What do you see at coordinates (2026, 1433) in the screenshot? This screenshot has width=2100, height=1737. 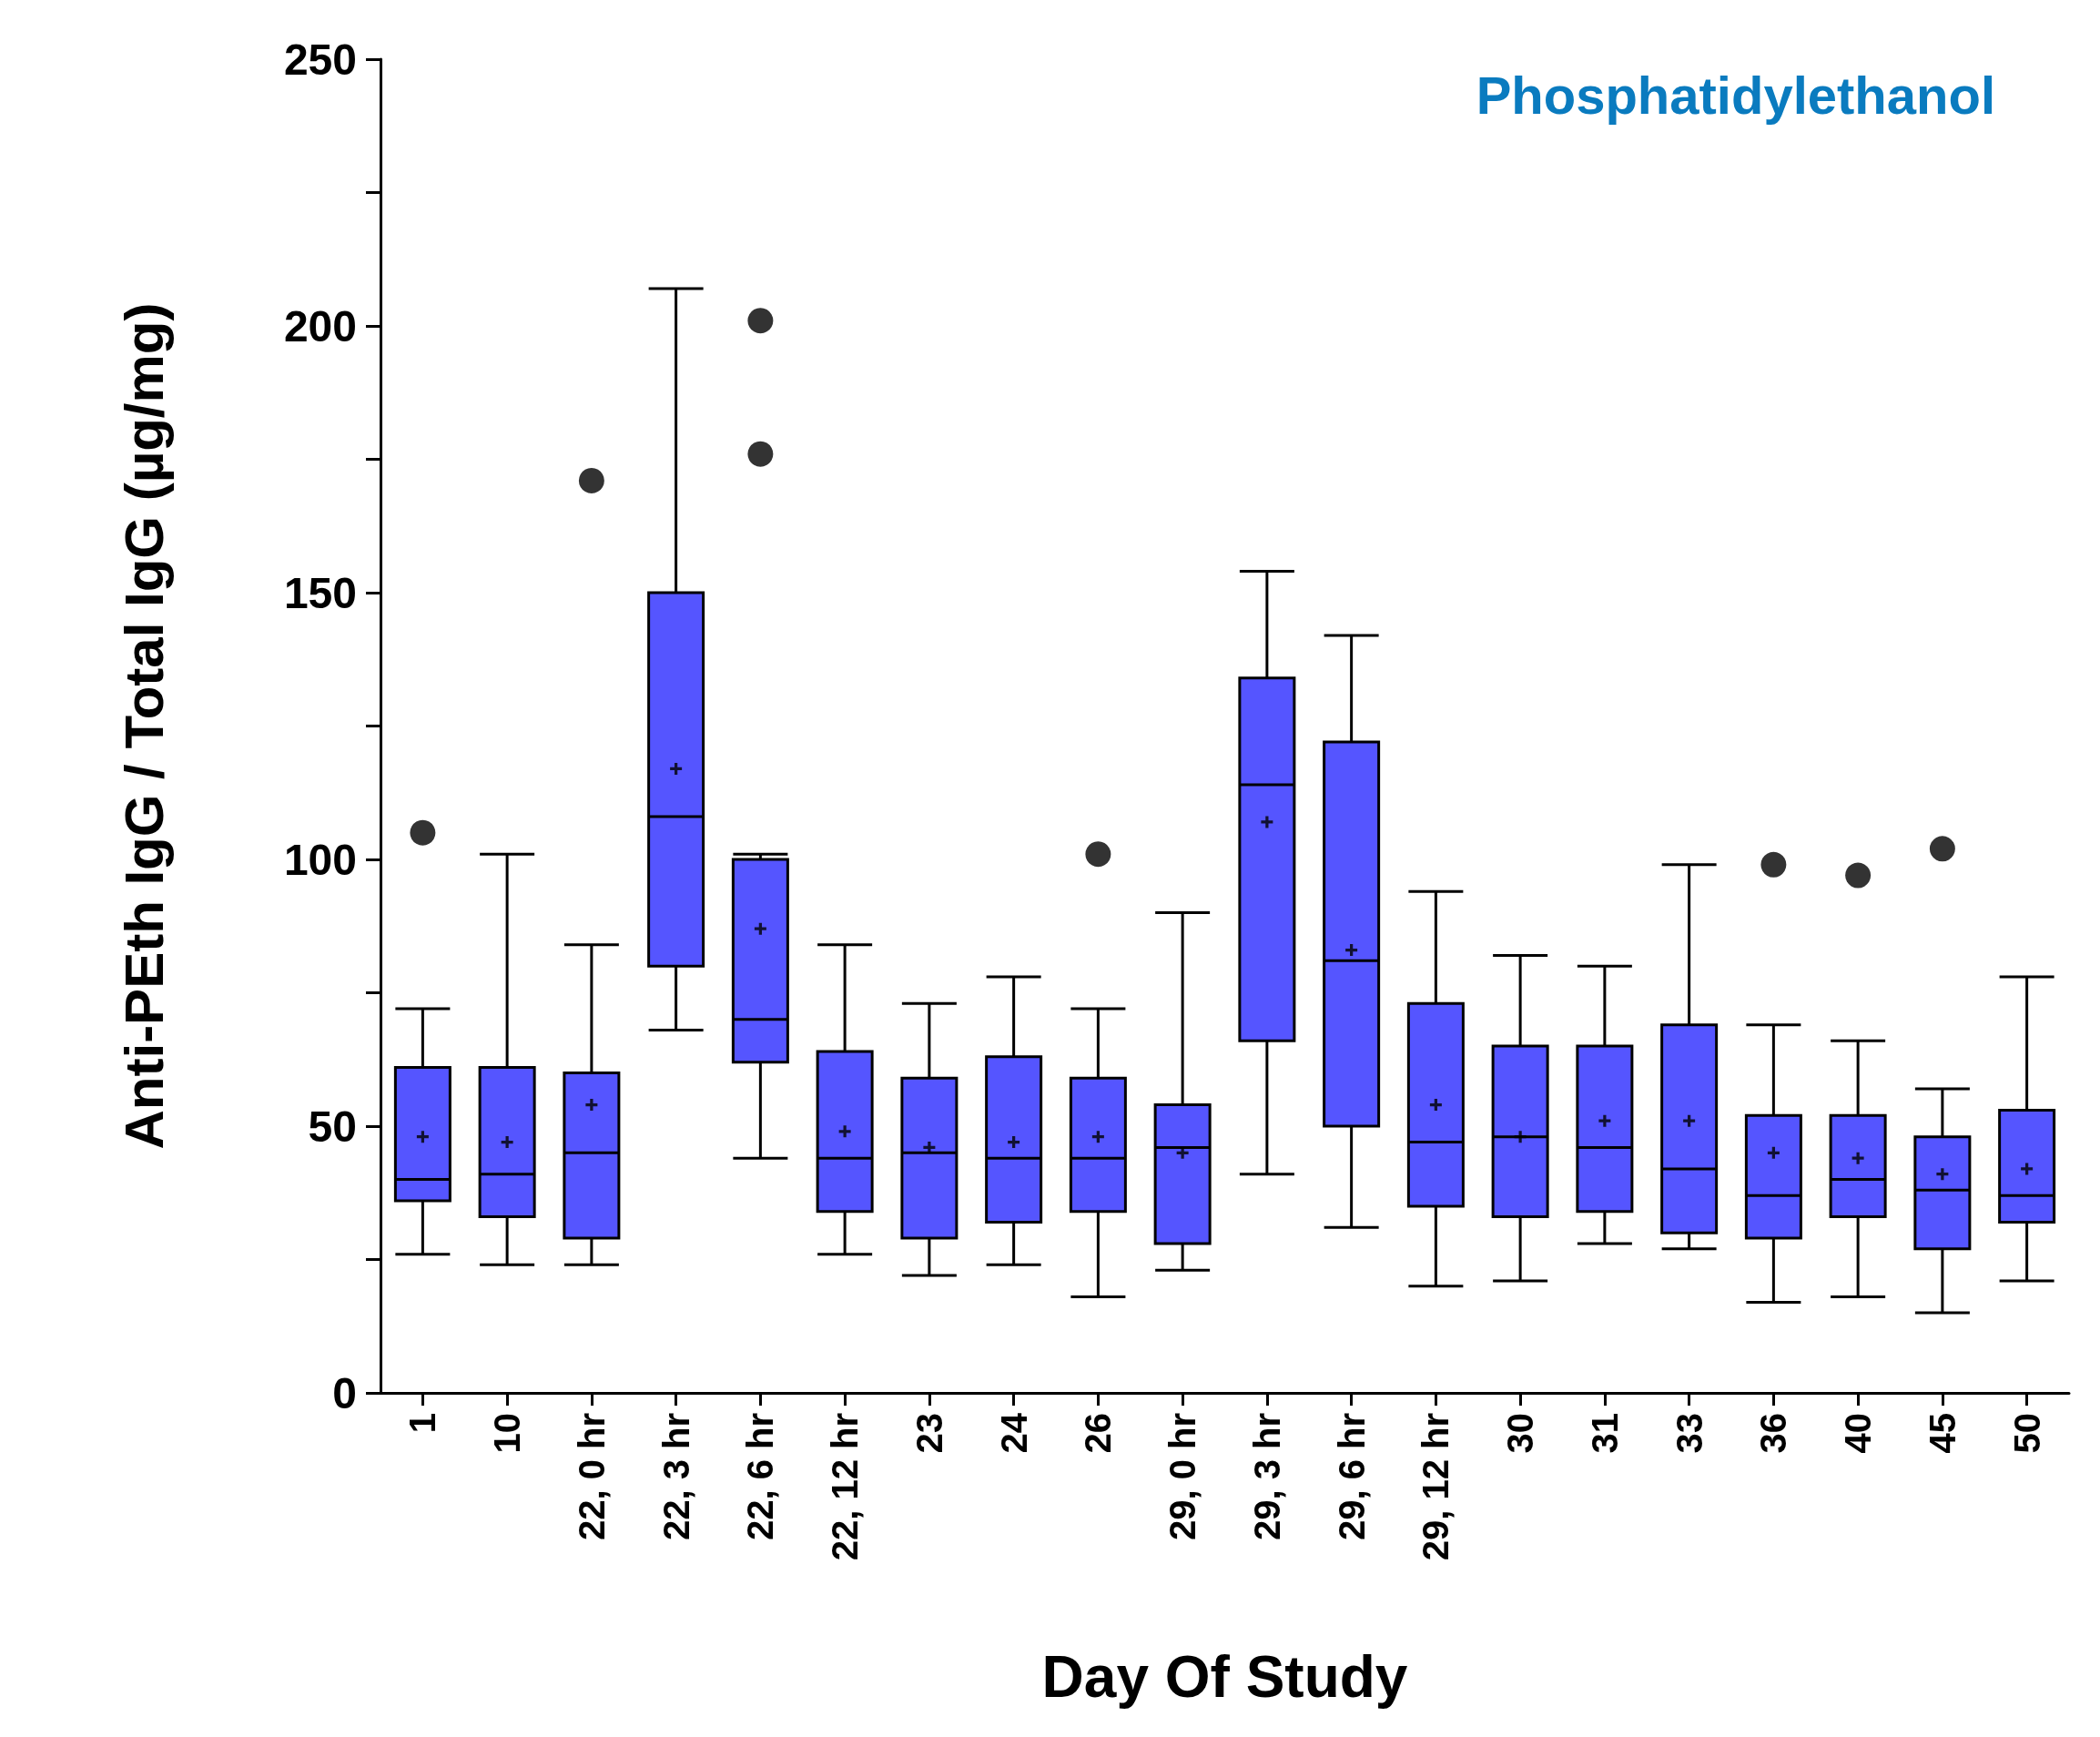 I see `x-tick-label: 50` at bounding box center [2026, 1433].